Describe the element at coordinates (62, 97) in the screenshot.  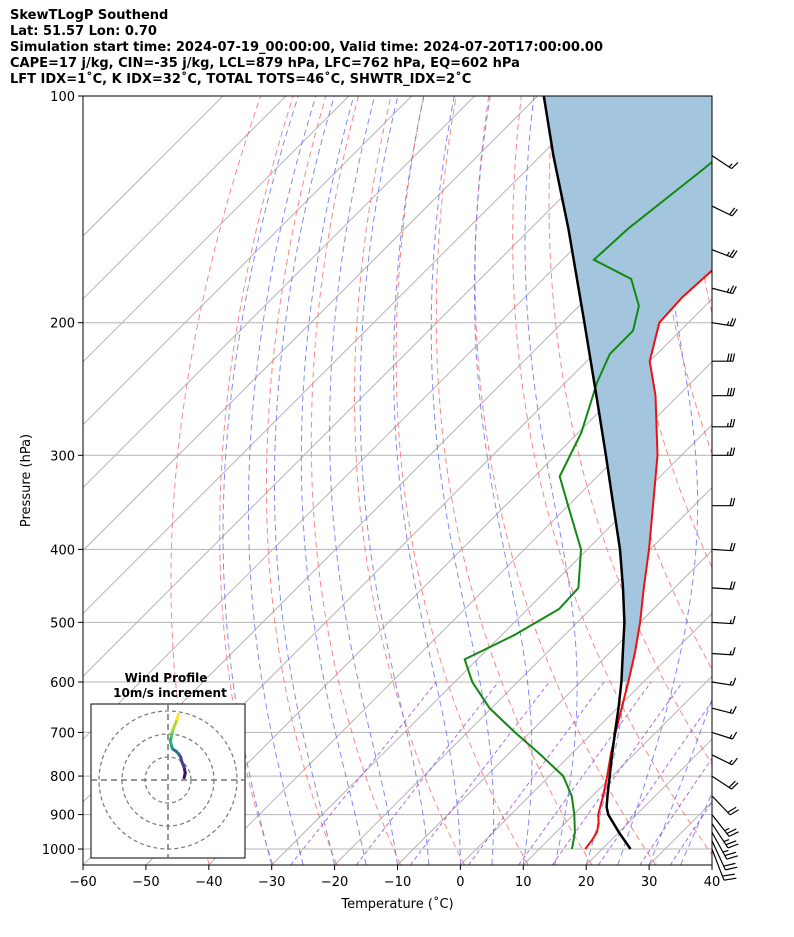
I see `y-tick-label: 100` at that location.